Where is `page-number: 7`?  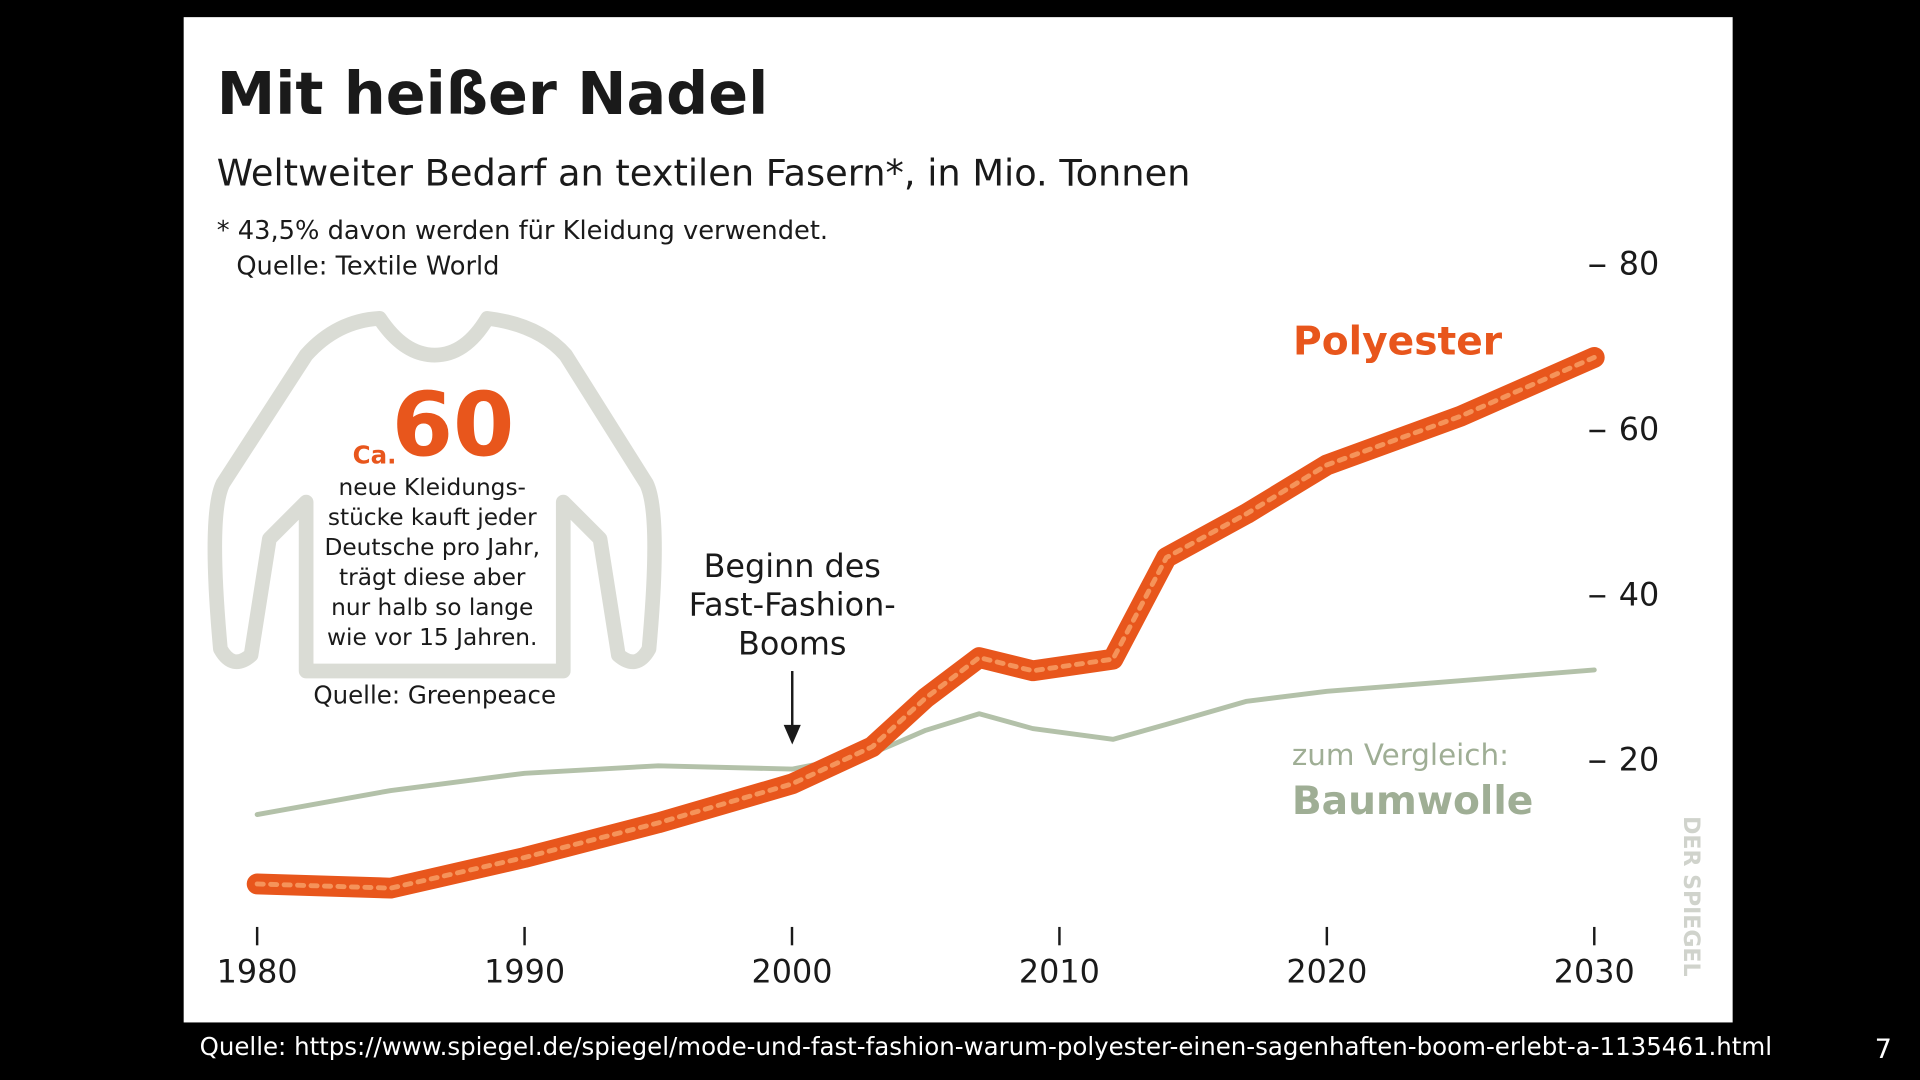 page-number: 7 is located at coordinates (1883, 1049).